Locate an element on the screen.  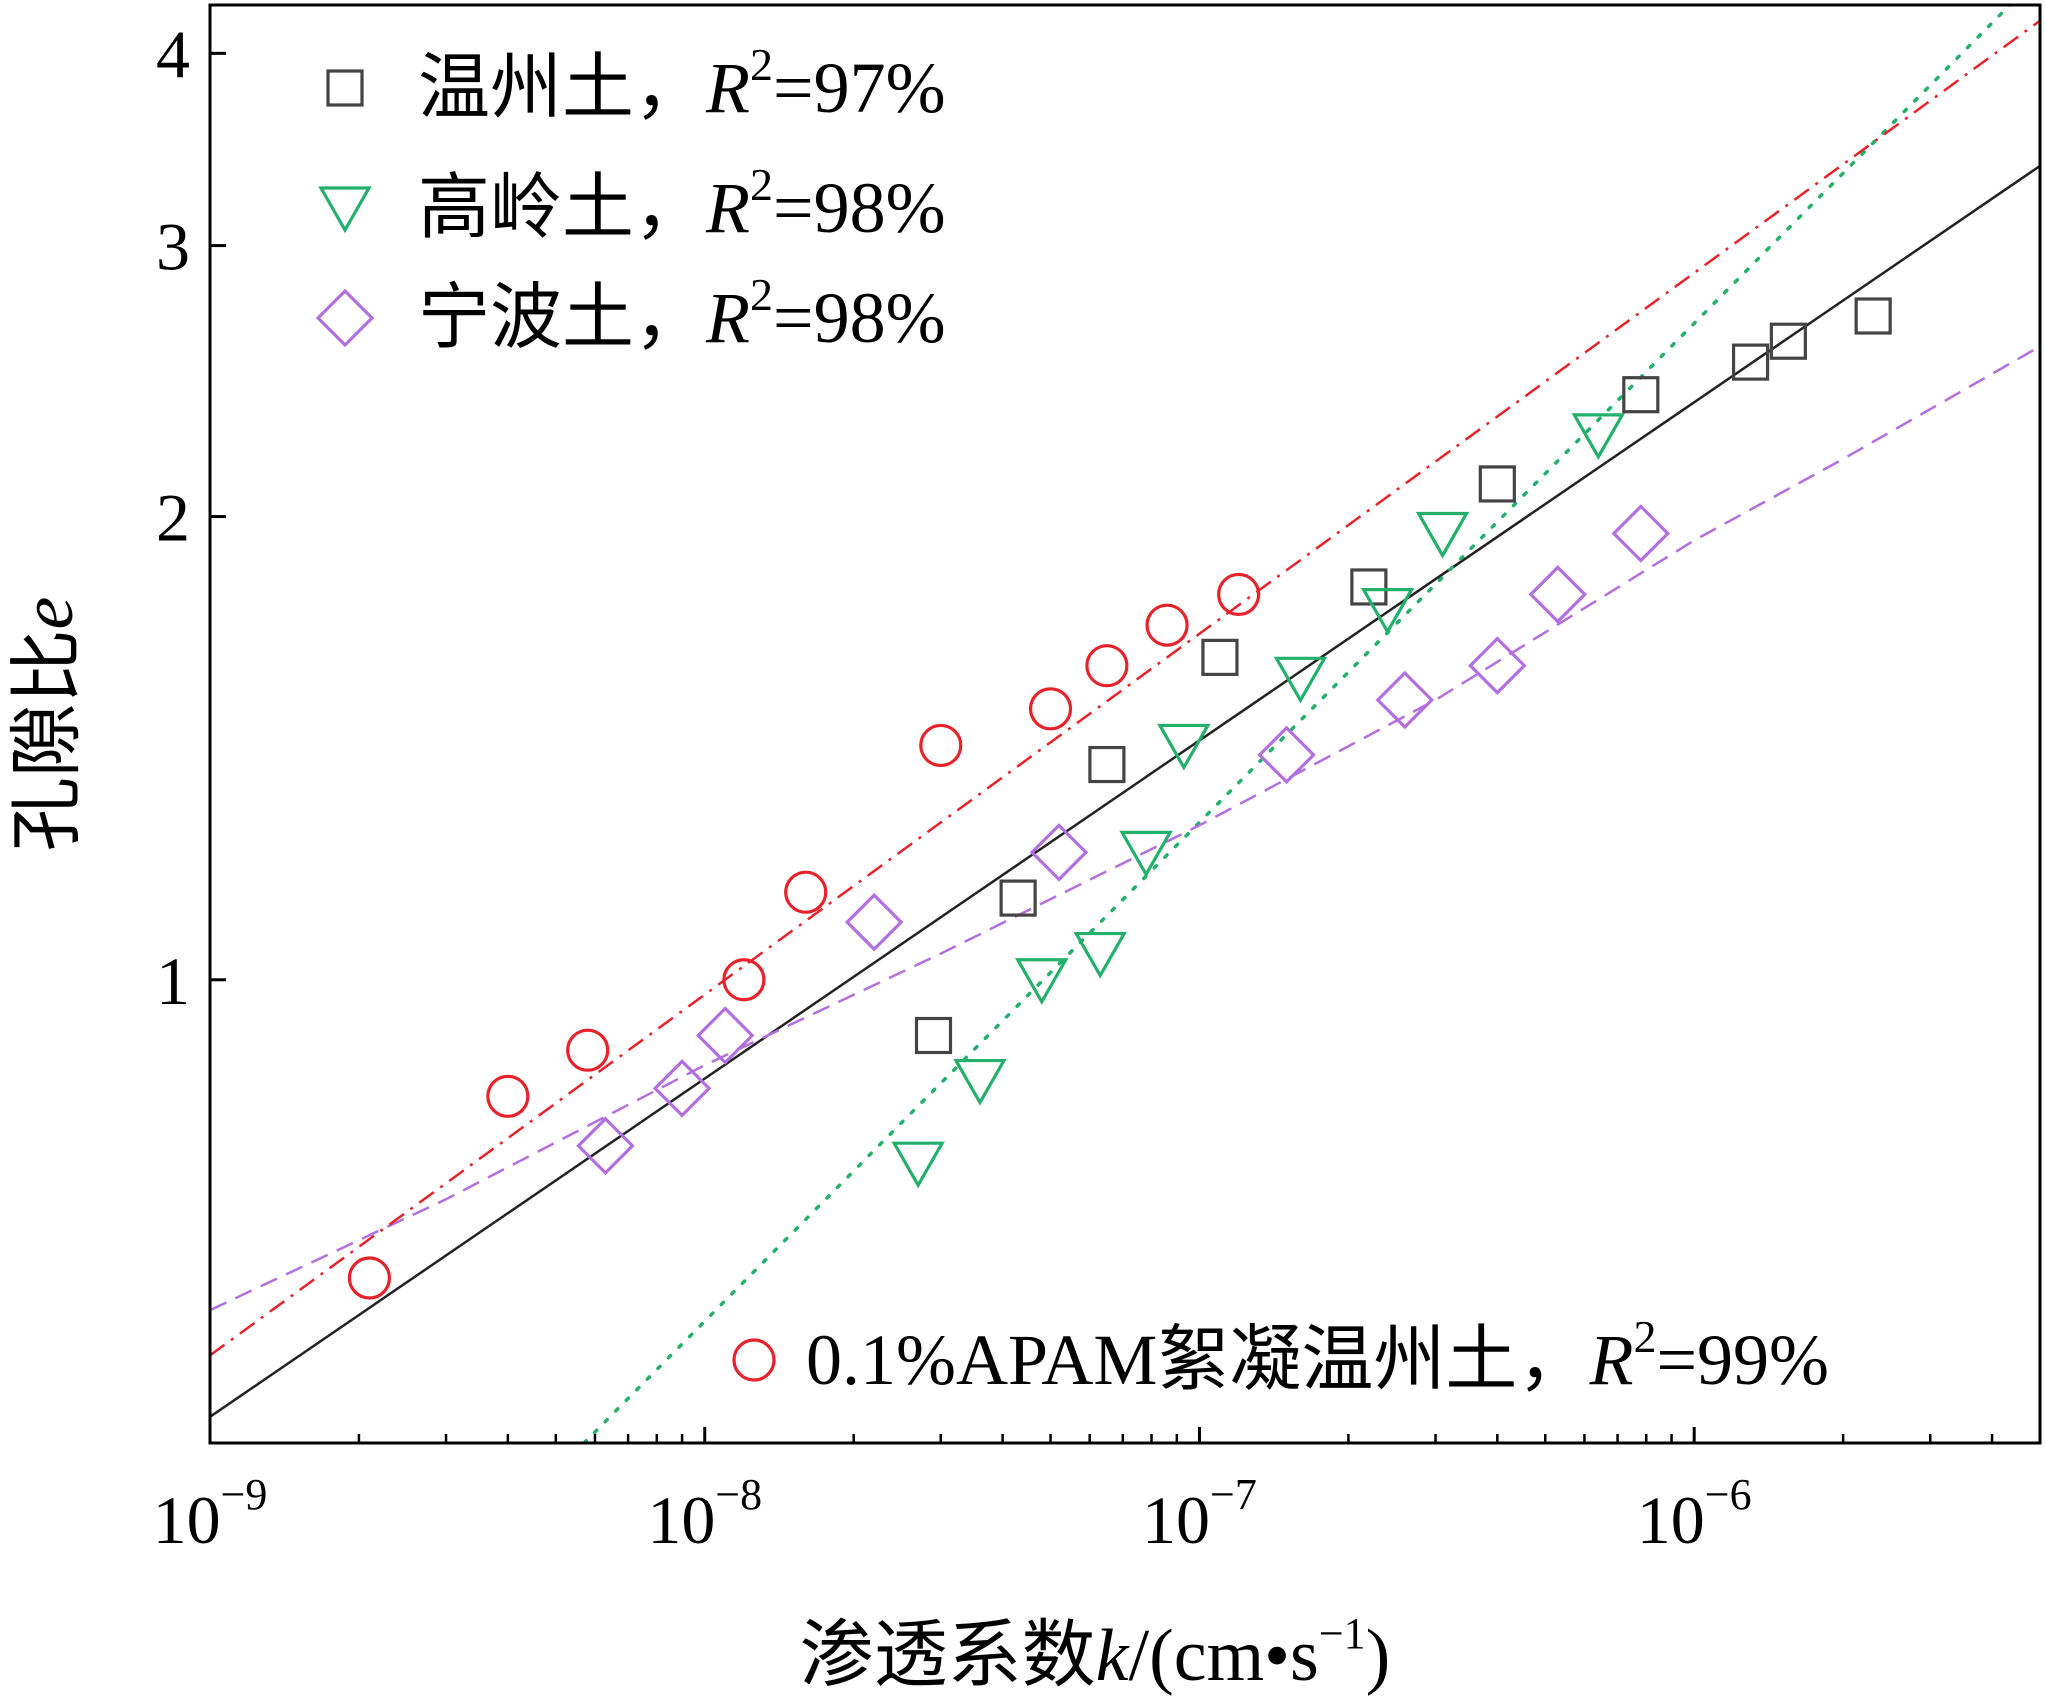
x-tick-label: 10⁻⁸ is located at coordinates (704, 1514).